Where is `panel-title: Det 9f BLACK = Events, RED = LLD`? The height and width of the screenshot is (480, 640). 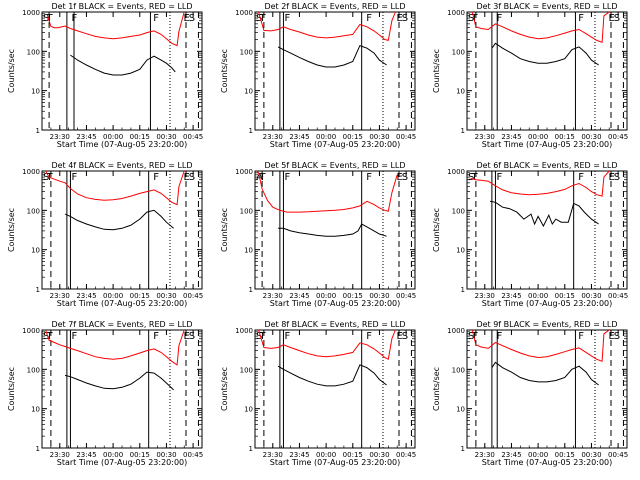 panel-title: Det 9f BLACK = Events, RED = LLD is located at coordinates (546, 324).